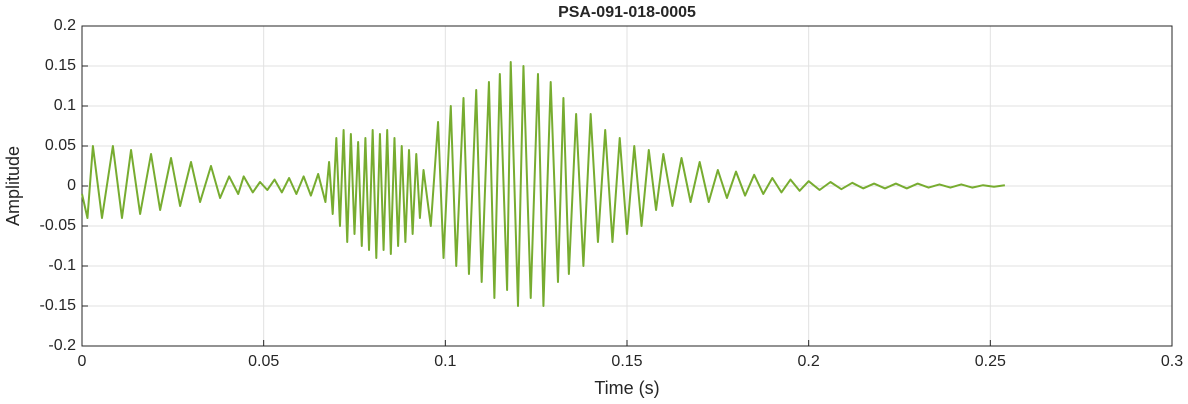 The image size is (1188, 404). Describe the element at coordinates (445, 361) in the screenshot. I see `x-tick-label: 0.1` at that location.